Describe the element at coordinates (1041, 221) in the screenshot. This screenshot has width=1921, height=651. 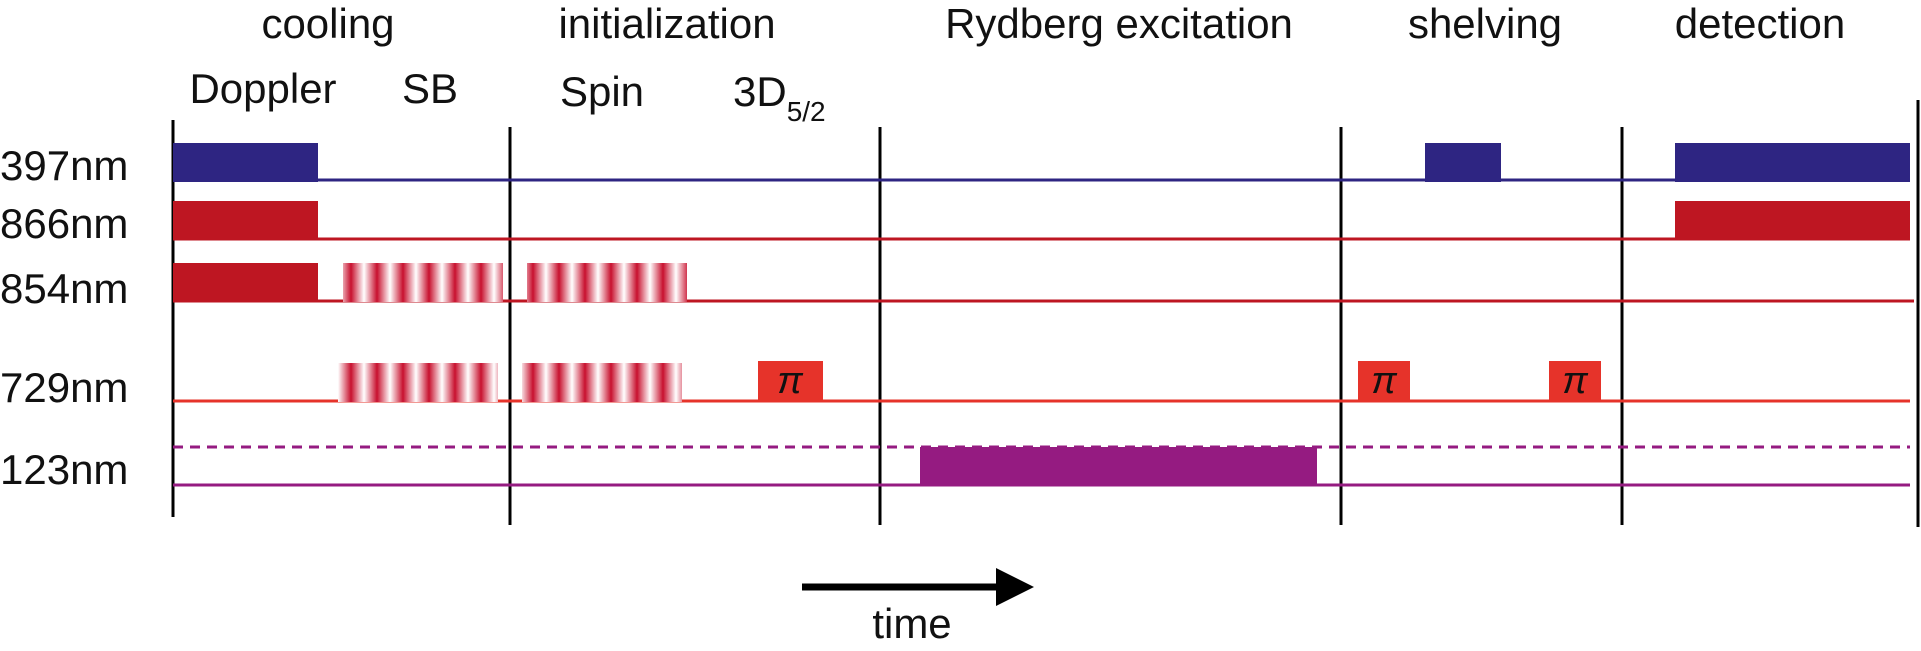
I see `track-866nm` at that location.